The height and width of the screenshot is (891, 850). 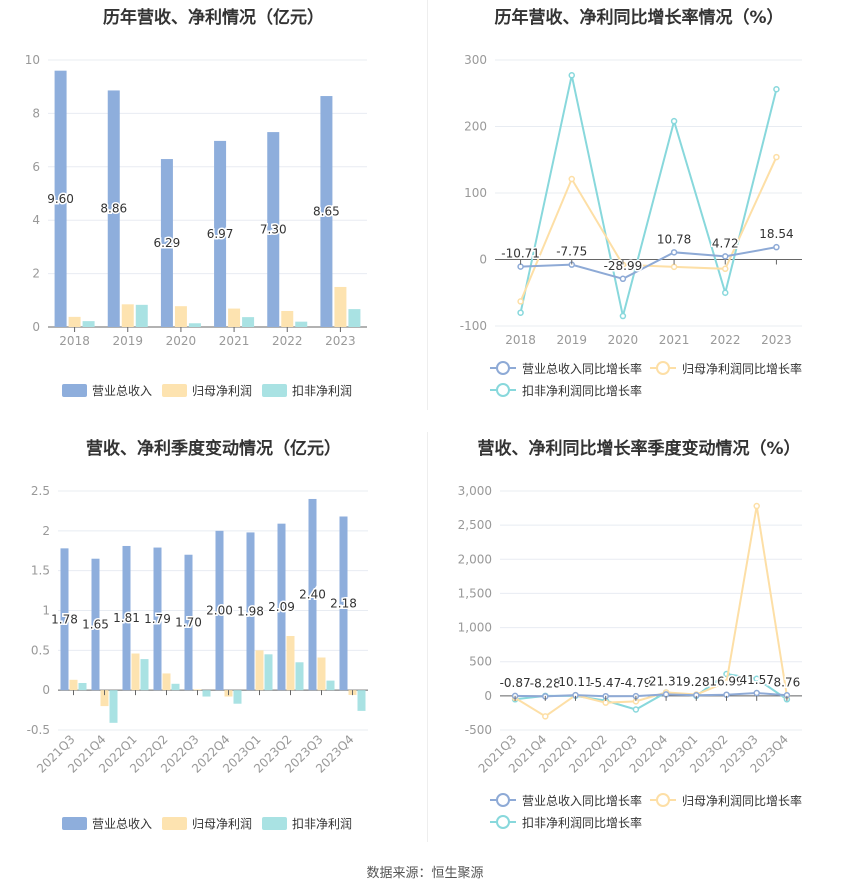 I want to click on data-label: -28.99, so click(x=623, y=266).